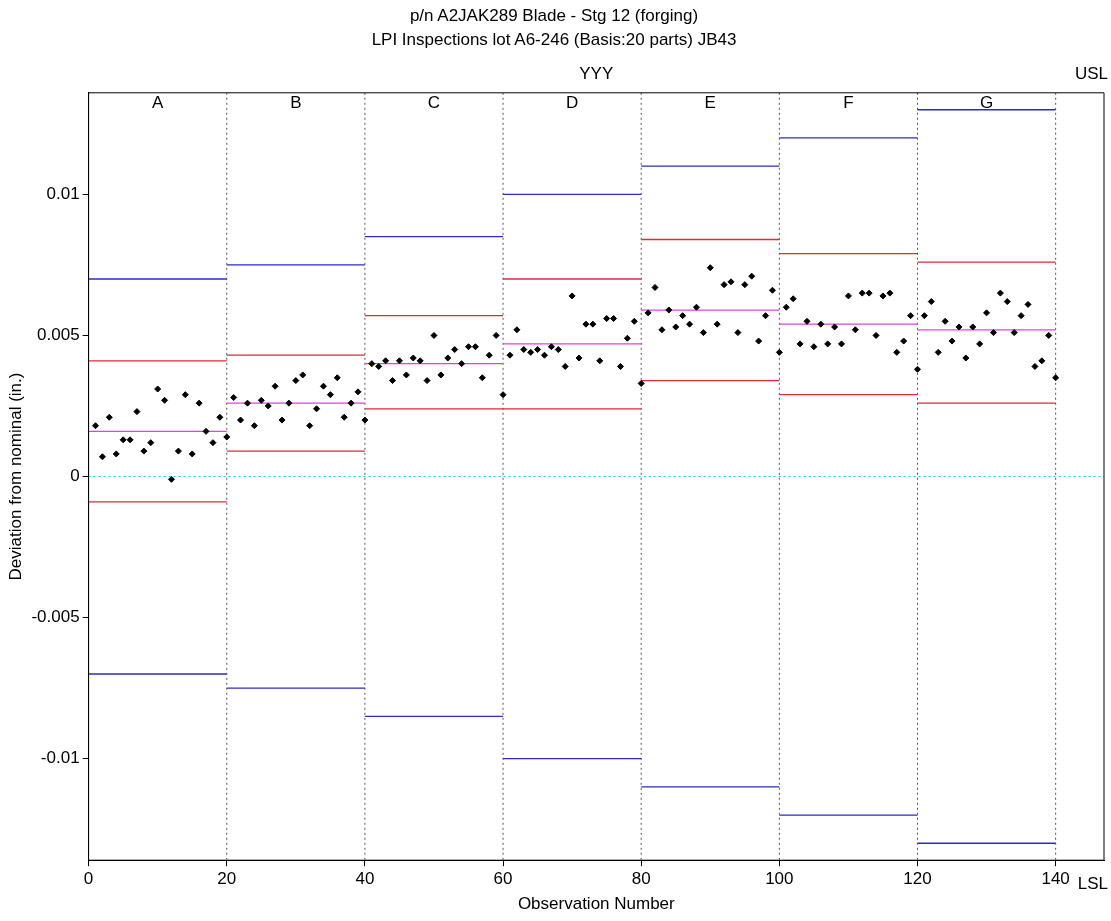  Describe the element at coordinates (779, 879) in the screenshot. I see `x-tick-label: 100` at that location.